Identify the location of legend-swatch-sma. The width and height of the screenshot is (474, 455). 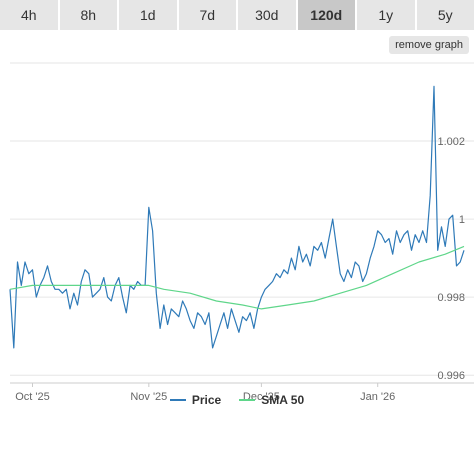
(247, 400).